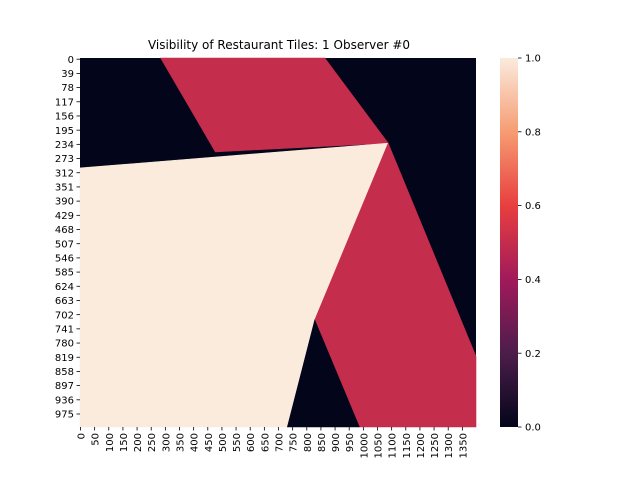  Describe the element at coordinates (64, 131) in the screenshot. I see `y-tick-label: 195` at that location.